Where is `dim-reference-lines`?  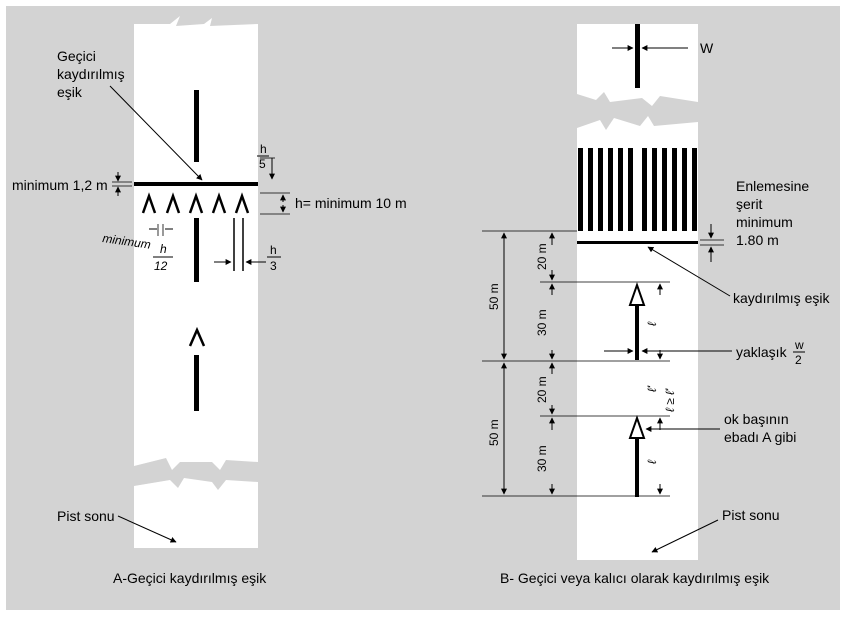
dim-reference-lines is located at coordinates (576, 363).